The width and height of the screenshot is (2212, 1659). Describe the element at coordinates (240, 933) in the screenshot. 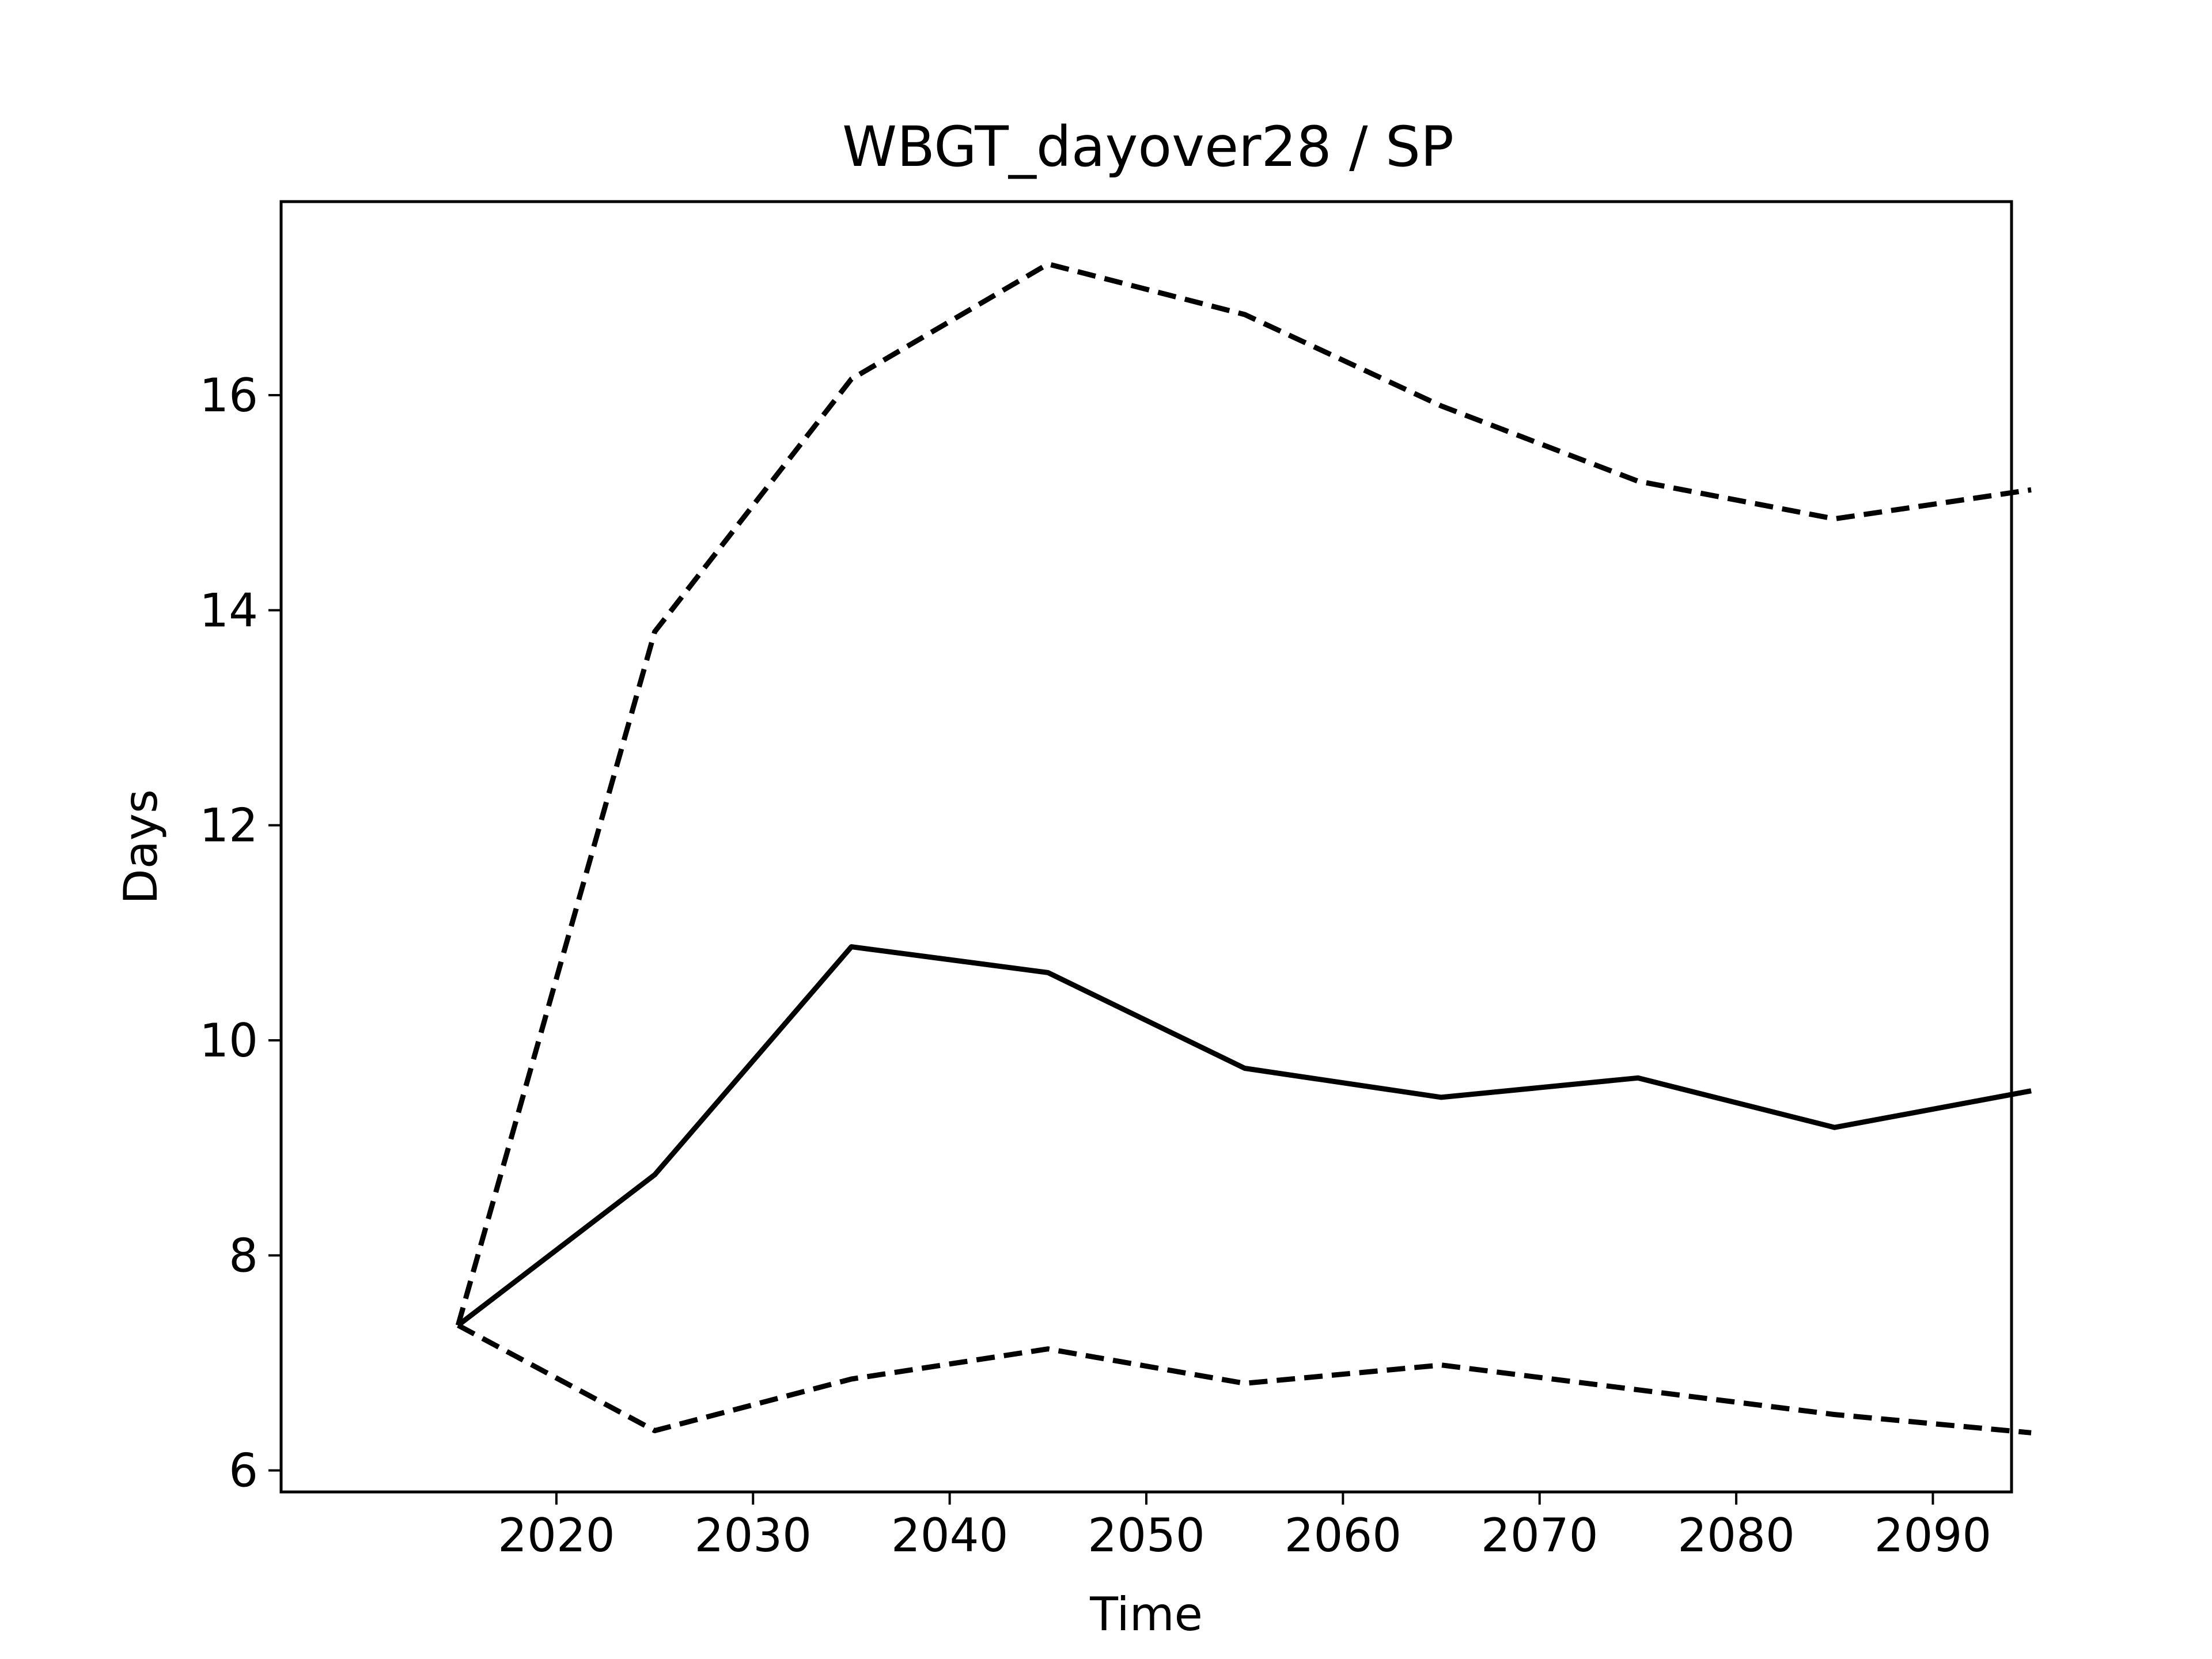

I see `y-axis-ticks: 6 8 10 12 14 16` at that location.